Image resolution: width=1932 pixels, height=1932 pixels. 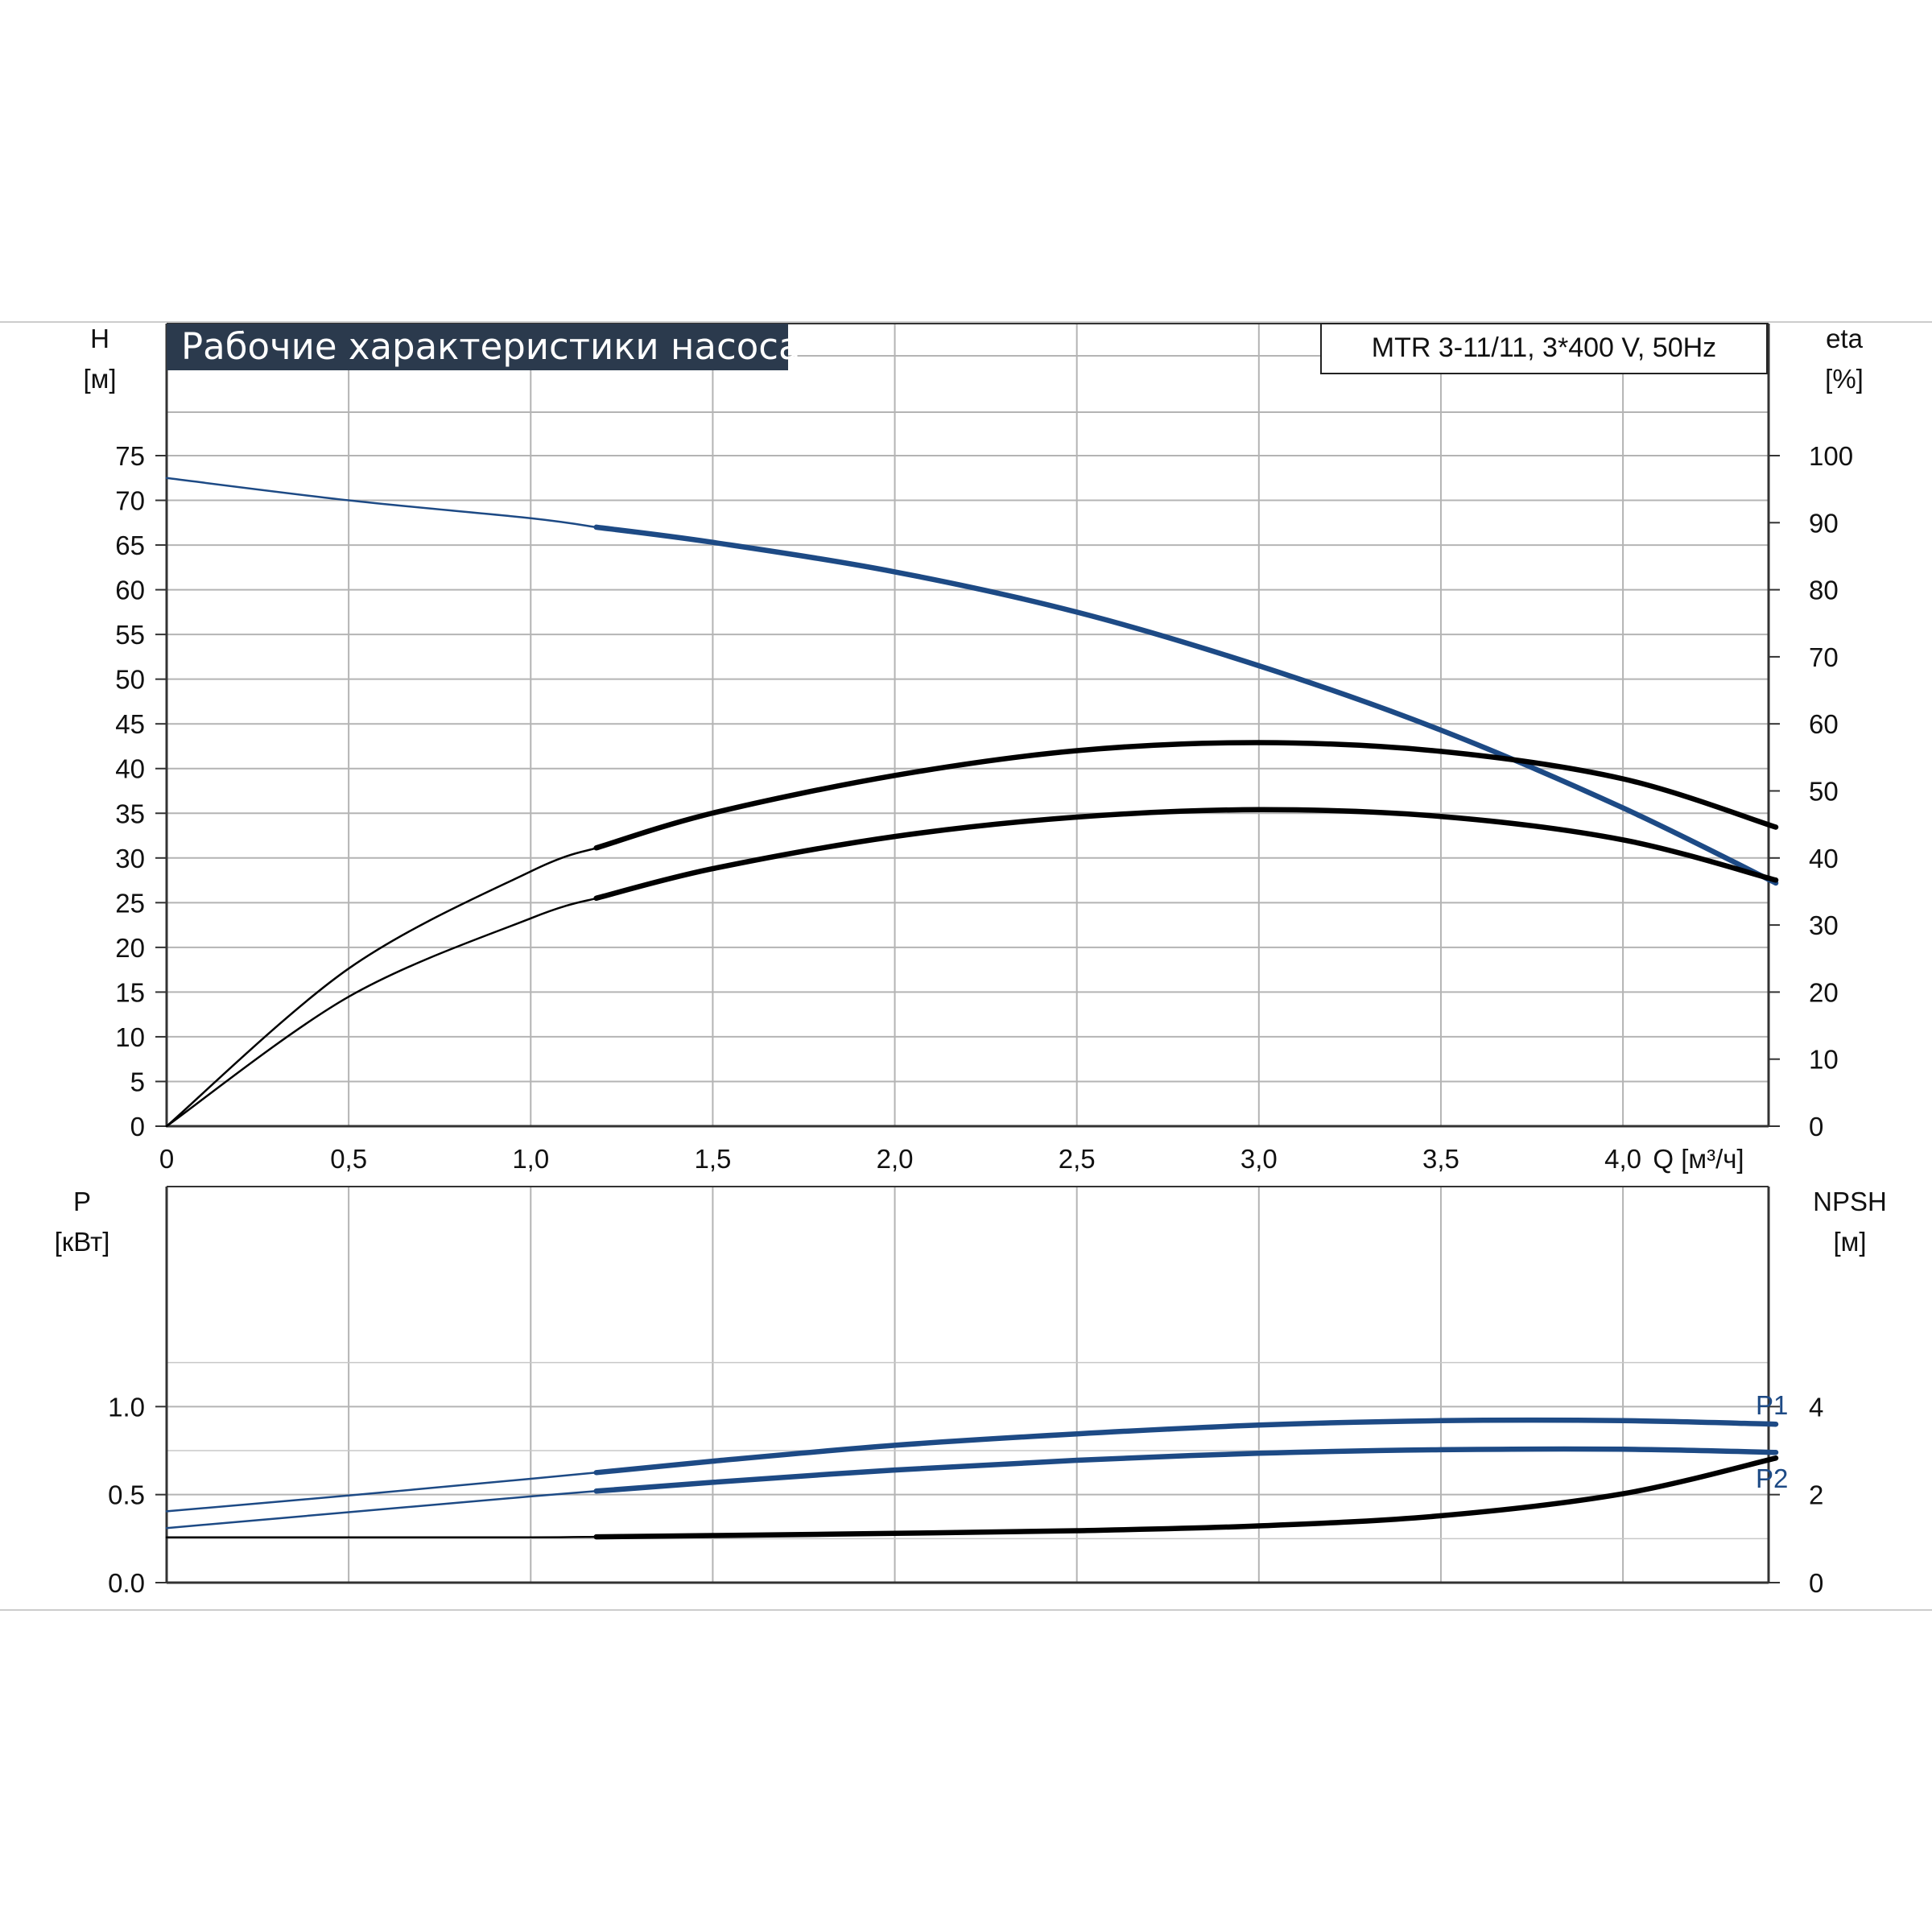 What do you see at coordinates (1816, 1495) in the screenshot?
I see `right-tick-label: 2` at bounding box center [1816, 1495].